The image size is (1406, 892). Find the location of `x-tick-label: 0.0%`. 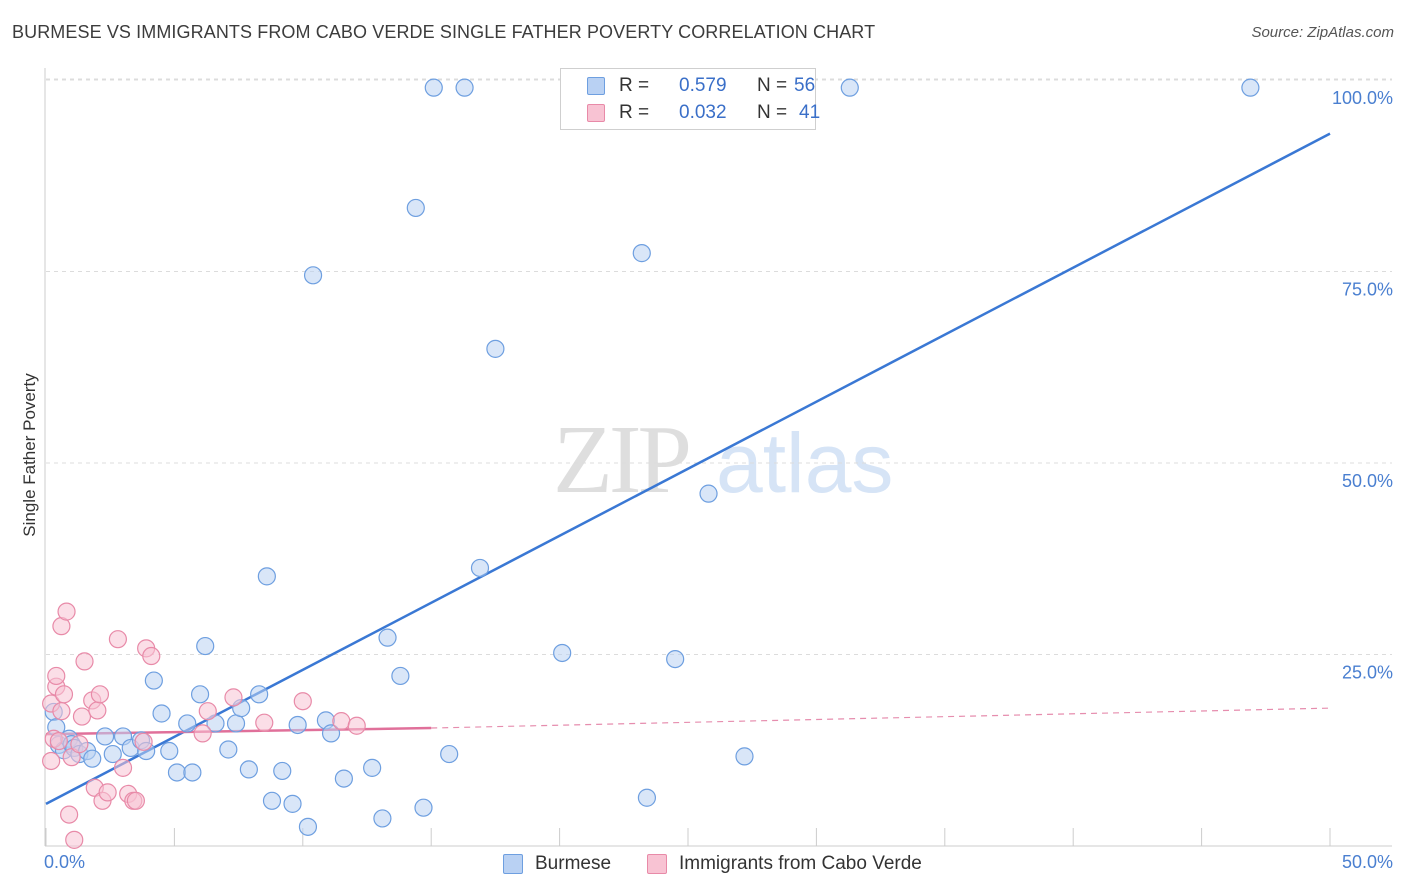

x-tick-label: 0.0% is located at coordinates (64, 862).